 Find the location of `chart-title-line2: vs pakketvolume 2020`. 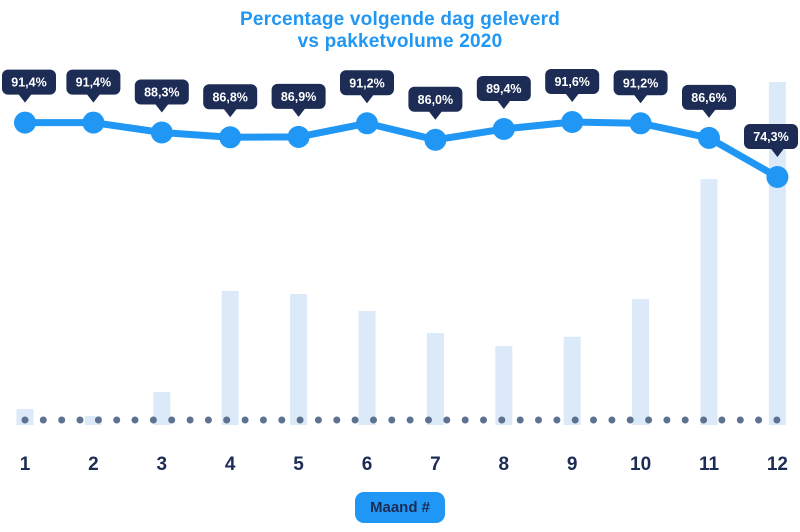

chart-title-line2: vs pakketvolume 2020 is located at coordinates (400, 41).